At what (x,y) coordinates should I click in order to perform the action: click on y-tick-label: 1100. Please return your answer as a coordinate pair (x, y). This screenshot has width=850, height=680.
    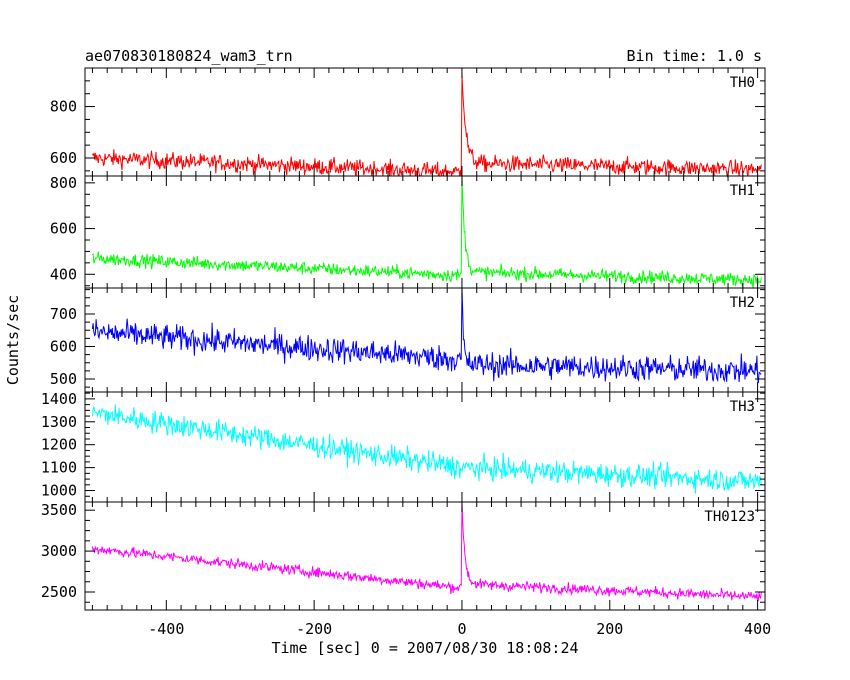
    Looking at the image, I should click on (59, 468).